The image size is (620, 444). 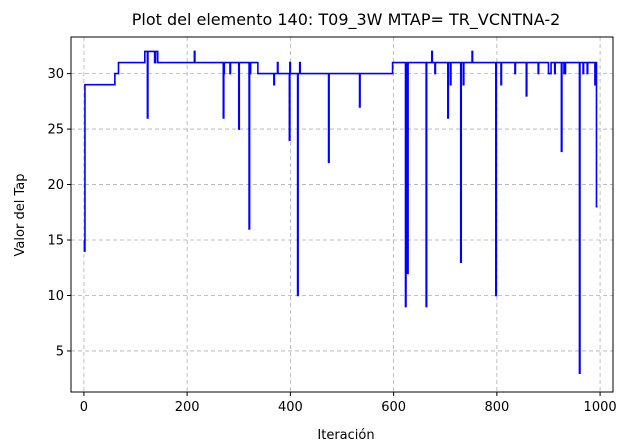 What do you see at coordinates (60, 351) in the screenshot?
I see `y-tick-label: 5` at bounding box center [60, 351].